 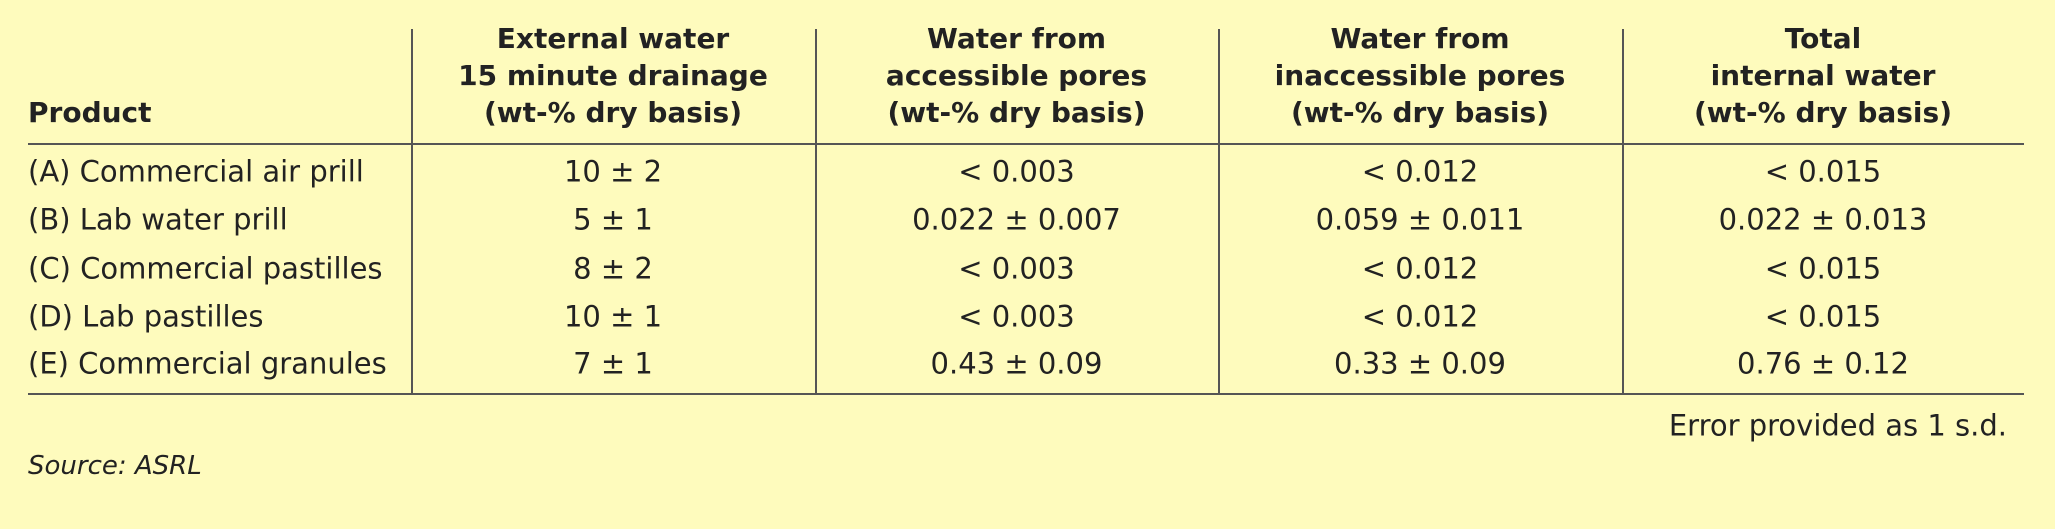 What do you see at coordinates (196, 171) in the screenshot?
I see `row-label: (A) Commercial air prill` at bounding box center [196, 171].